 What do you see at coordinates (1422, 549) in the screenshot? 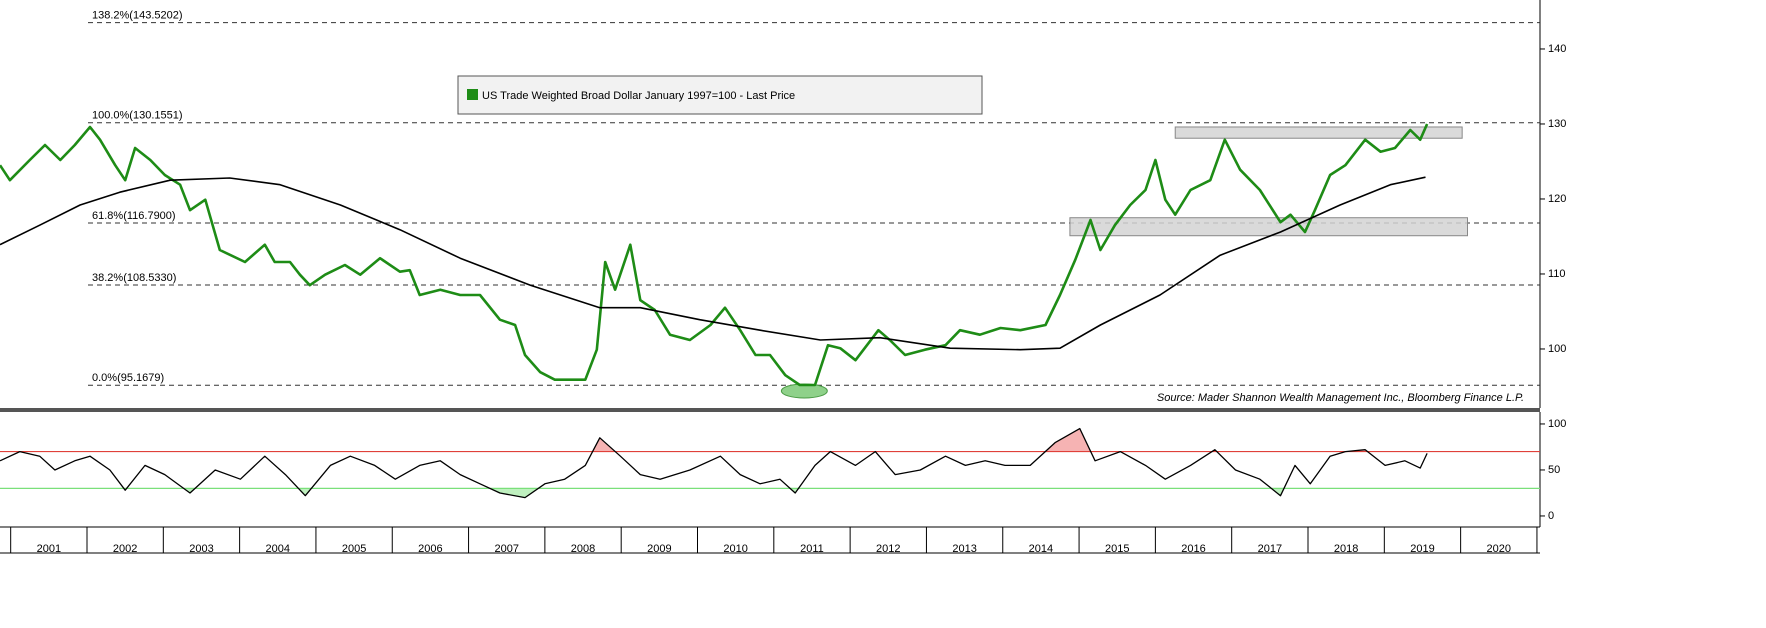
I see `x-tick-label: 2019` at bounding box center [1422, 549].